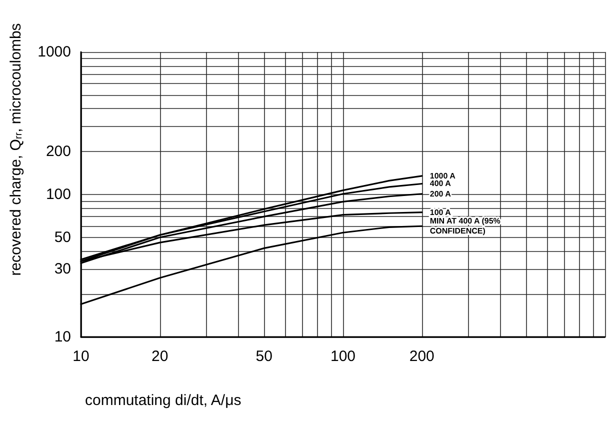 The image size is (608, 422). What do you see at coordinates (441, 183) in the screenshot?
I see `series-label: 400 A` at bounding box center [441, 183].